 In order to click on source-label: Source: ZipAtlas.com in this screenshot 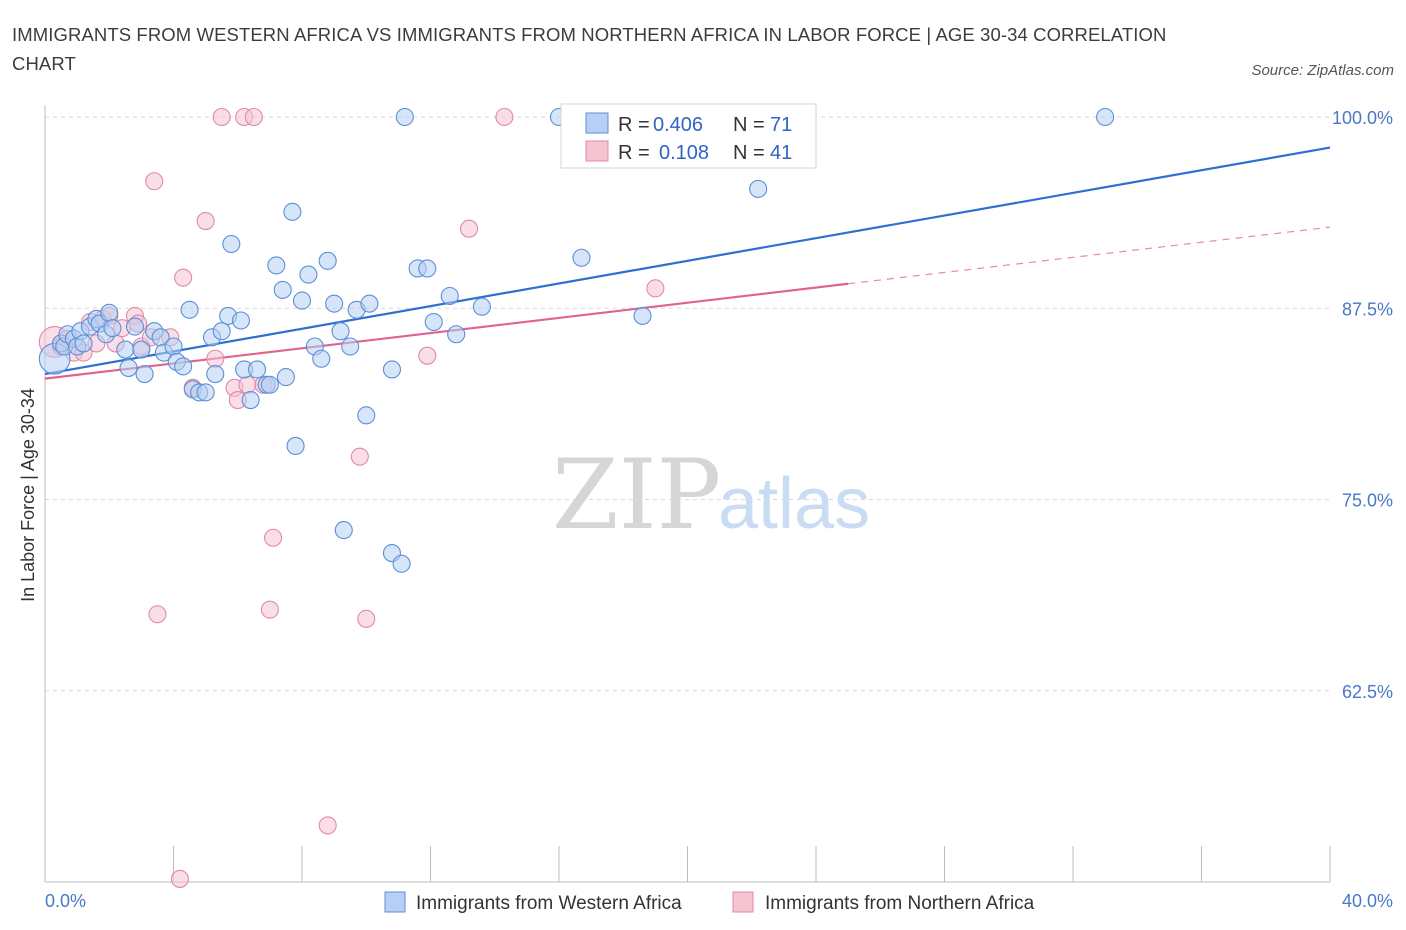, I will do `click(1322, 70)`.